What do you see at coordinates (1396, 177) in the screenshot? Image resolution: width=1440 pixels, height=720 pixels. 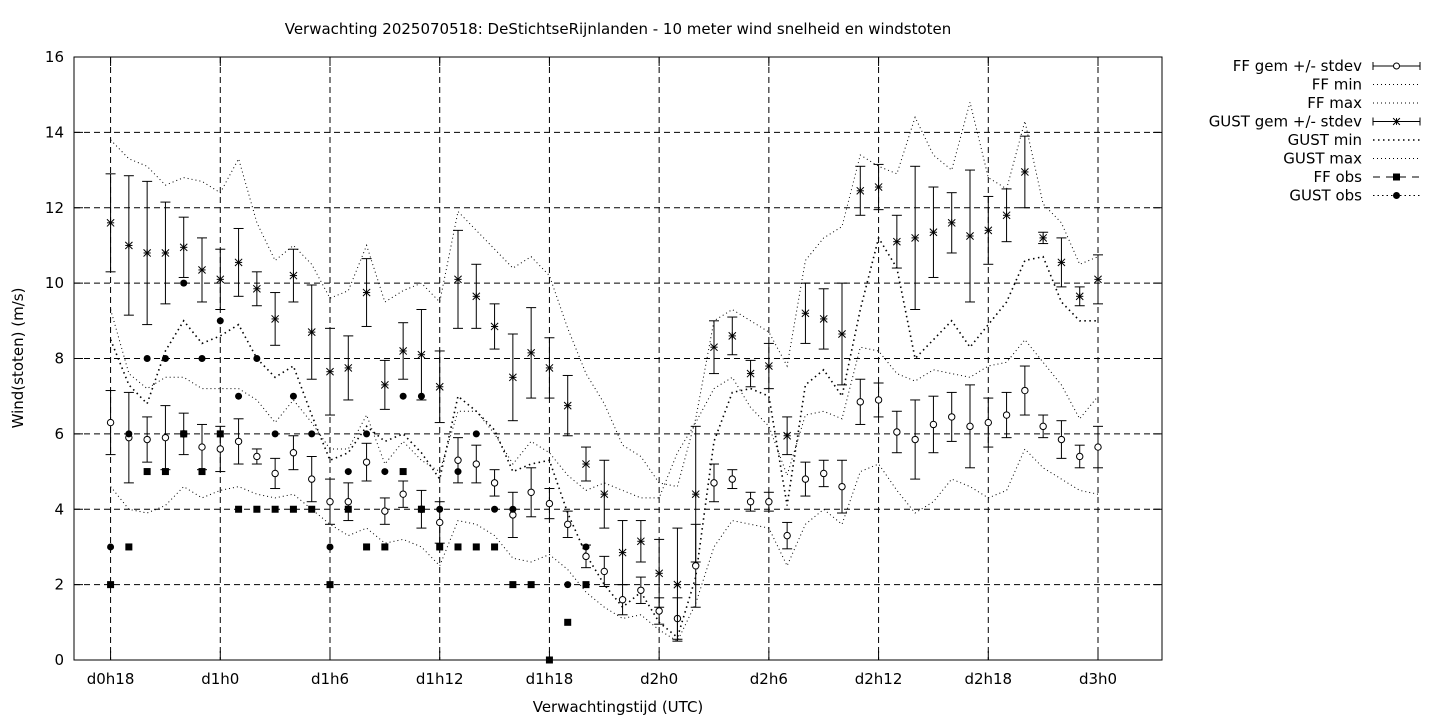 I see `legend-sample-marker` at bounding box center [1396, 177].